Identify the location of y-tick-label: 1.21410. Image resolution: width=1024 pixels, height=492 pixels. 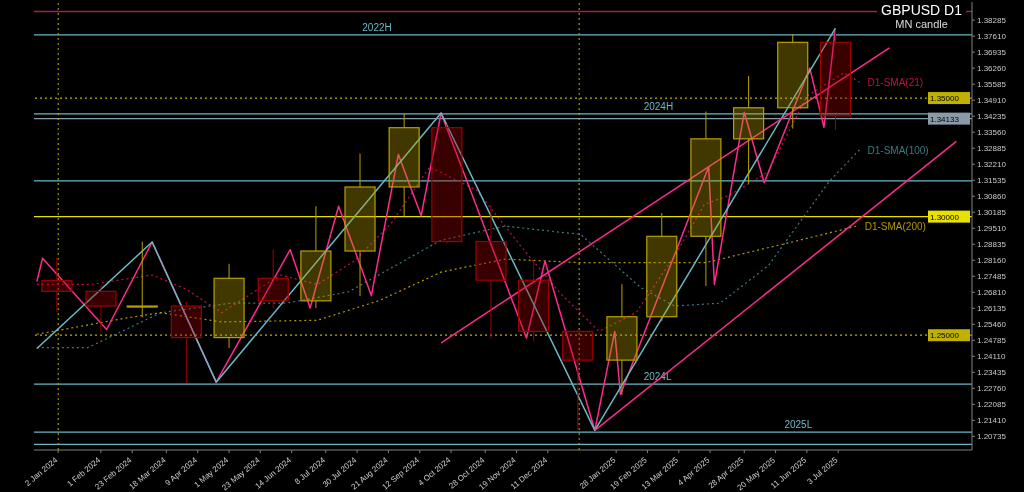
(992, 421).